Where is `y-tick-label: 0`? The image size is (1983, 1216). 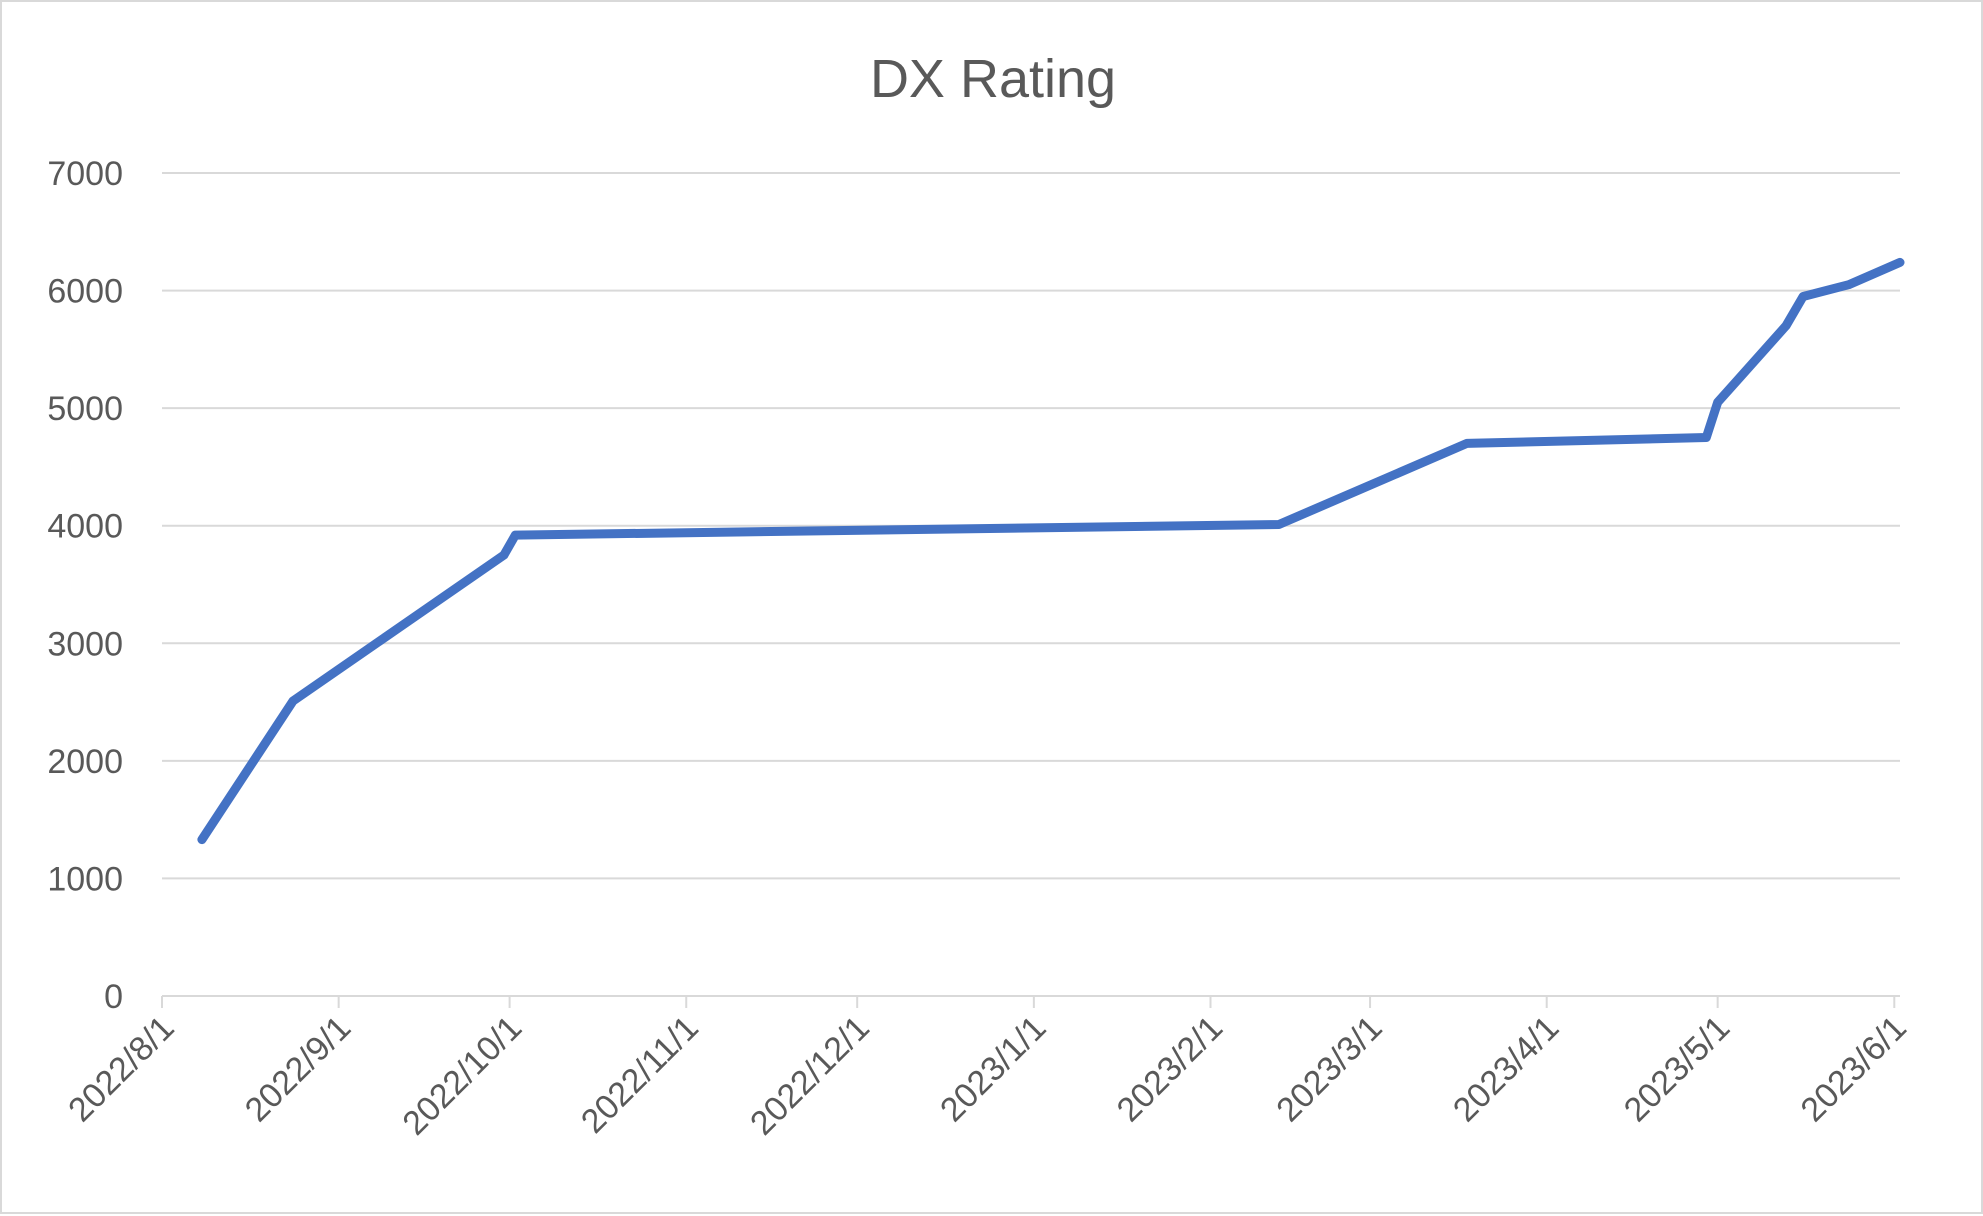
y-tick-label: 0 is located at coordinates (113, 997).